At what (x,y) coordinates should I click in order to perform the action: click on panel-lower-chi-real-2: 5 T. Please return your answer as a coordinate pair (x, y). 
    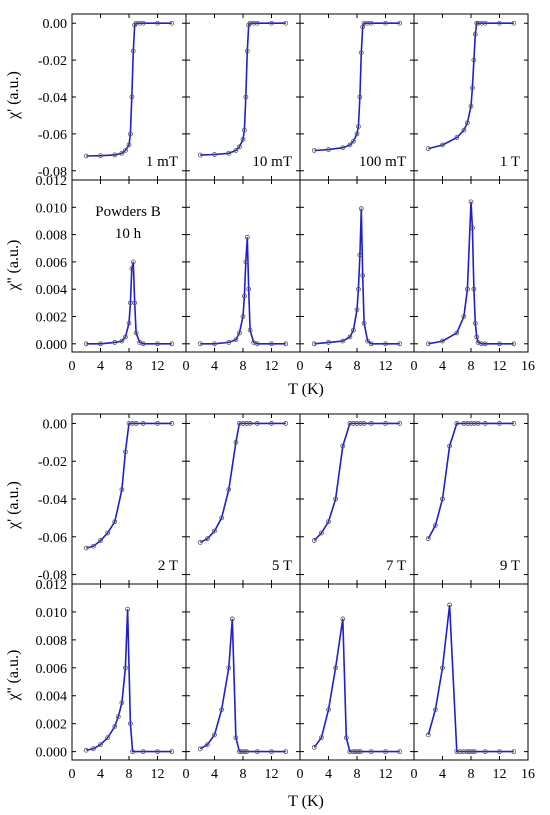
    Looking at the image, I should click on (243, 499).